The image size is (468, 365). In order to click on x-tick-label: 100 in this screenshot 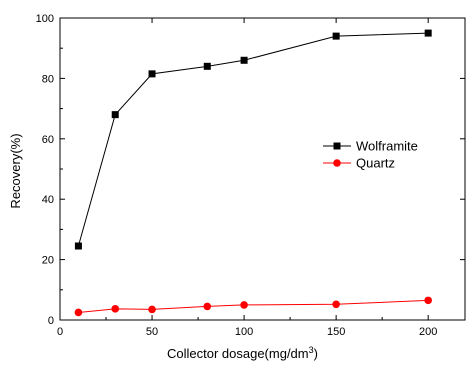, I will do `click(244, 332)`.